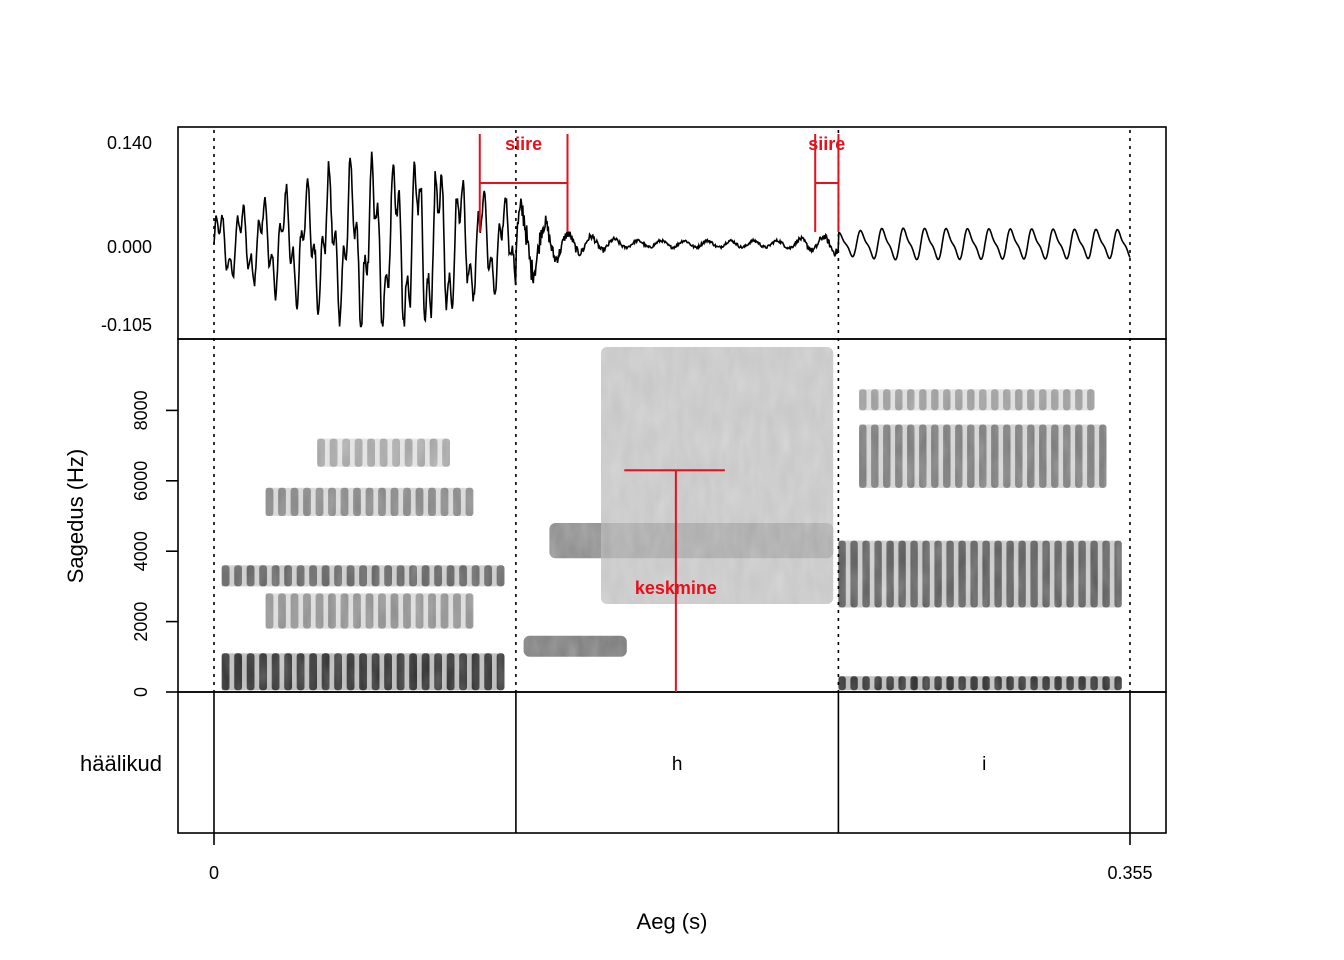  What do you see at coordinates (681, 858) in the screenshot?
I see `time-axis: 0 0.355` at bounding box center [681, 858].